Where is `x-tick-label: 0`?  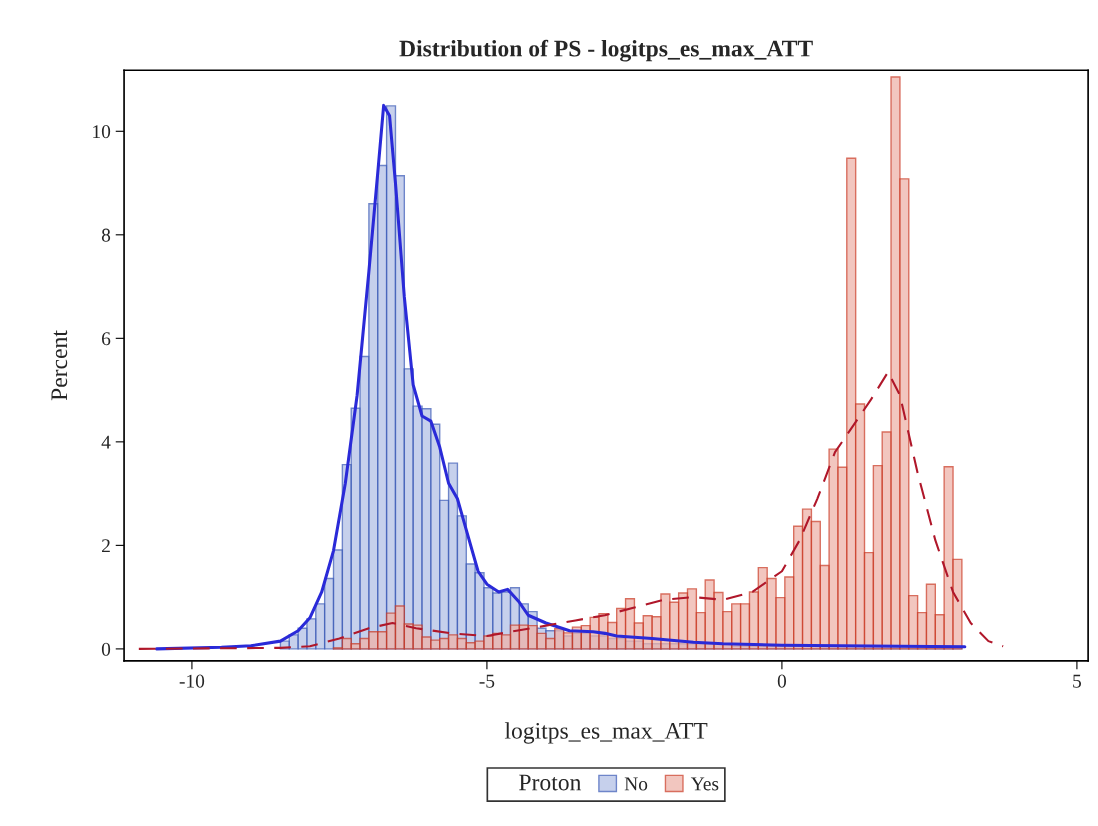
x-tick-label: 0 is located at coordinates (782, 681).